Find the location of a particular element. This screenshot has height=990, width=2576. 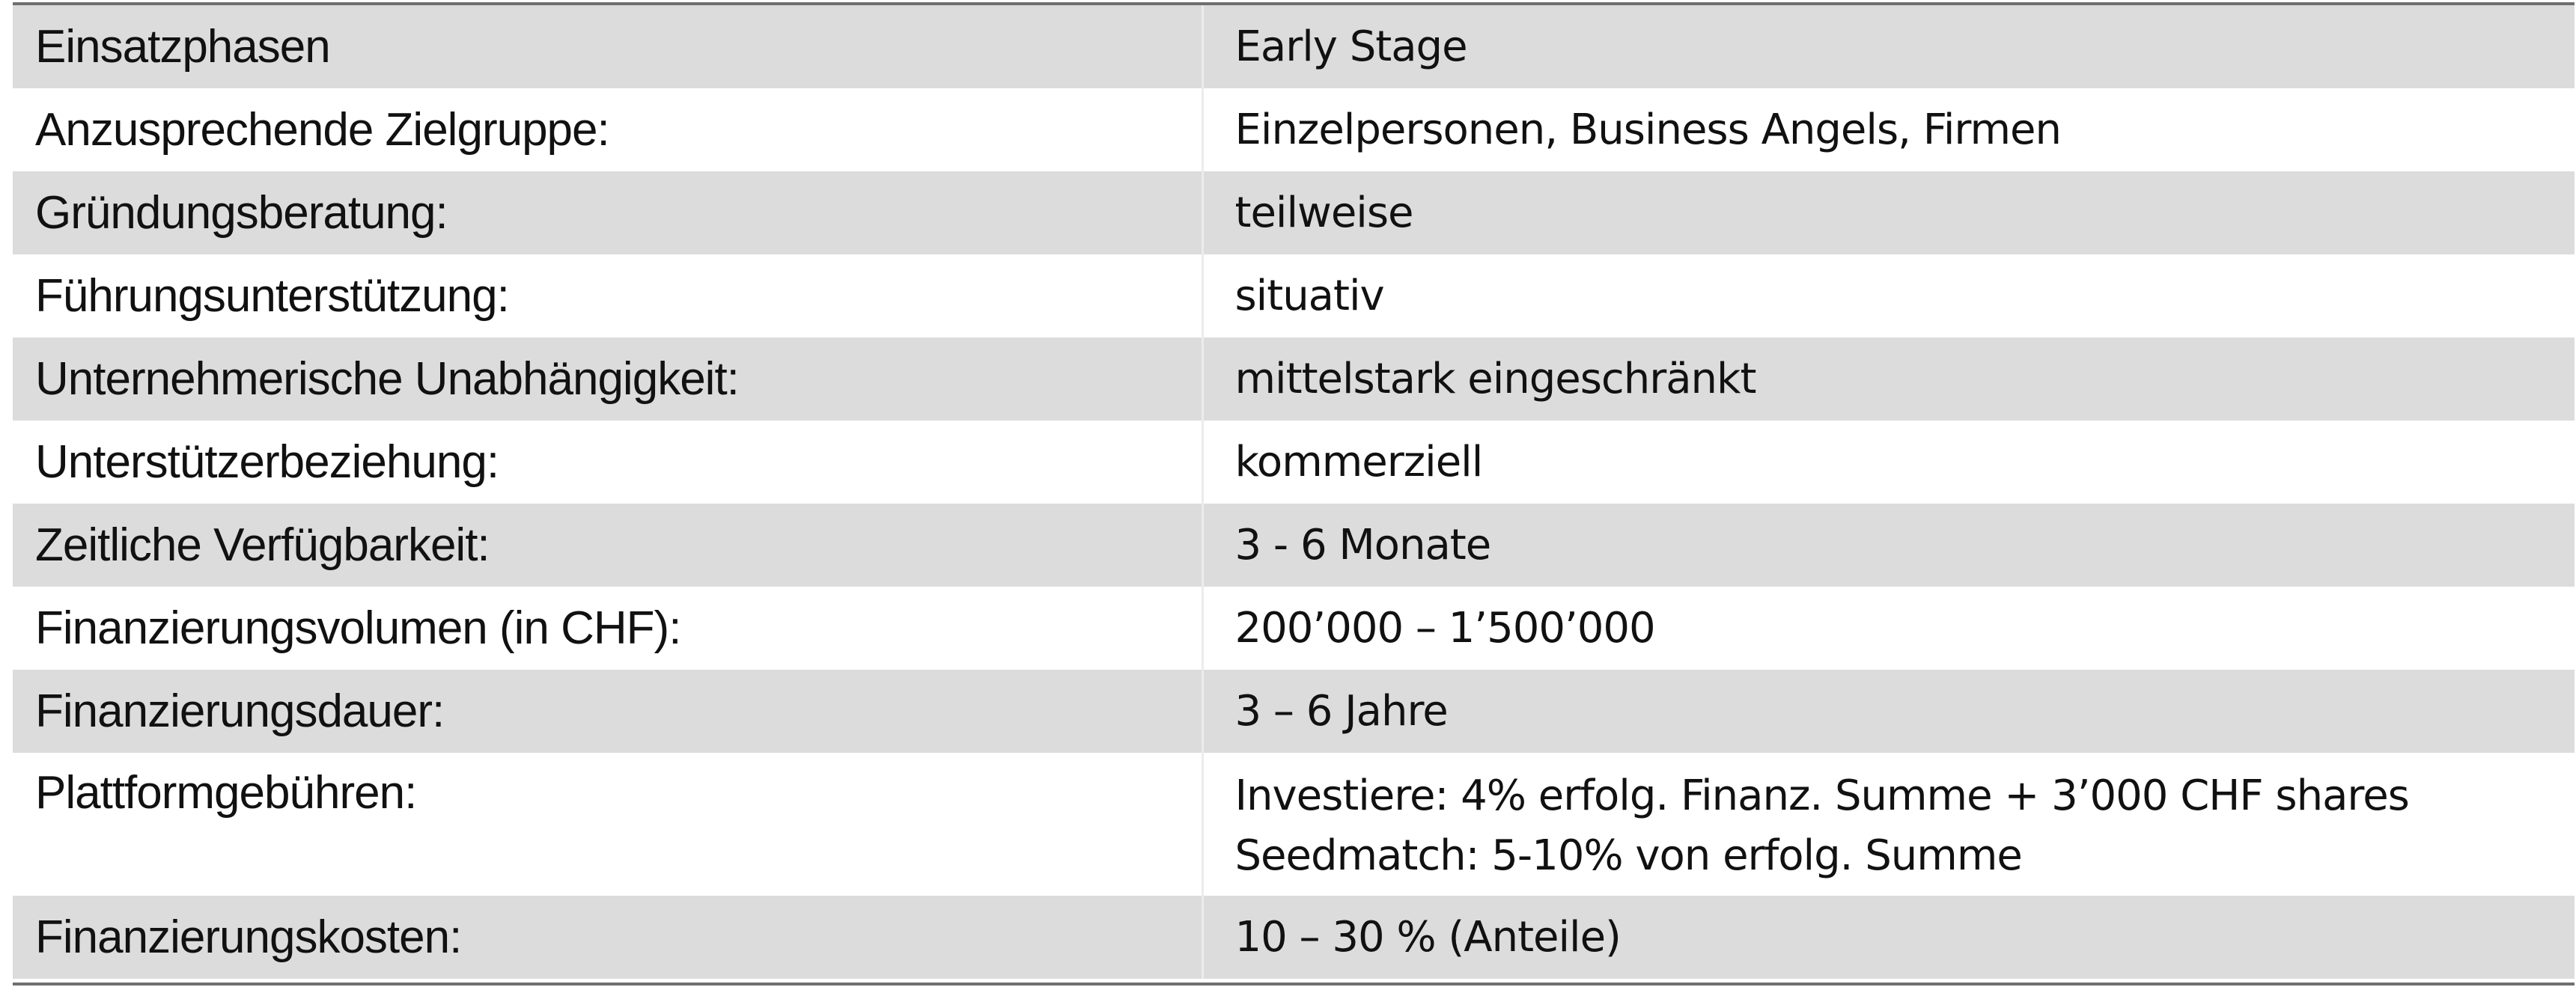

table-row: Gründungsberatung: teilweise is located at coordinates (1294, 213).